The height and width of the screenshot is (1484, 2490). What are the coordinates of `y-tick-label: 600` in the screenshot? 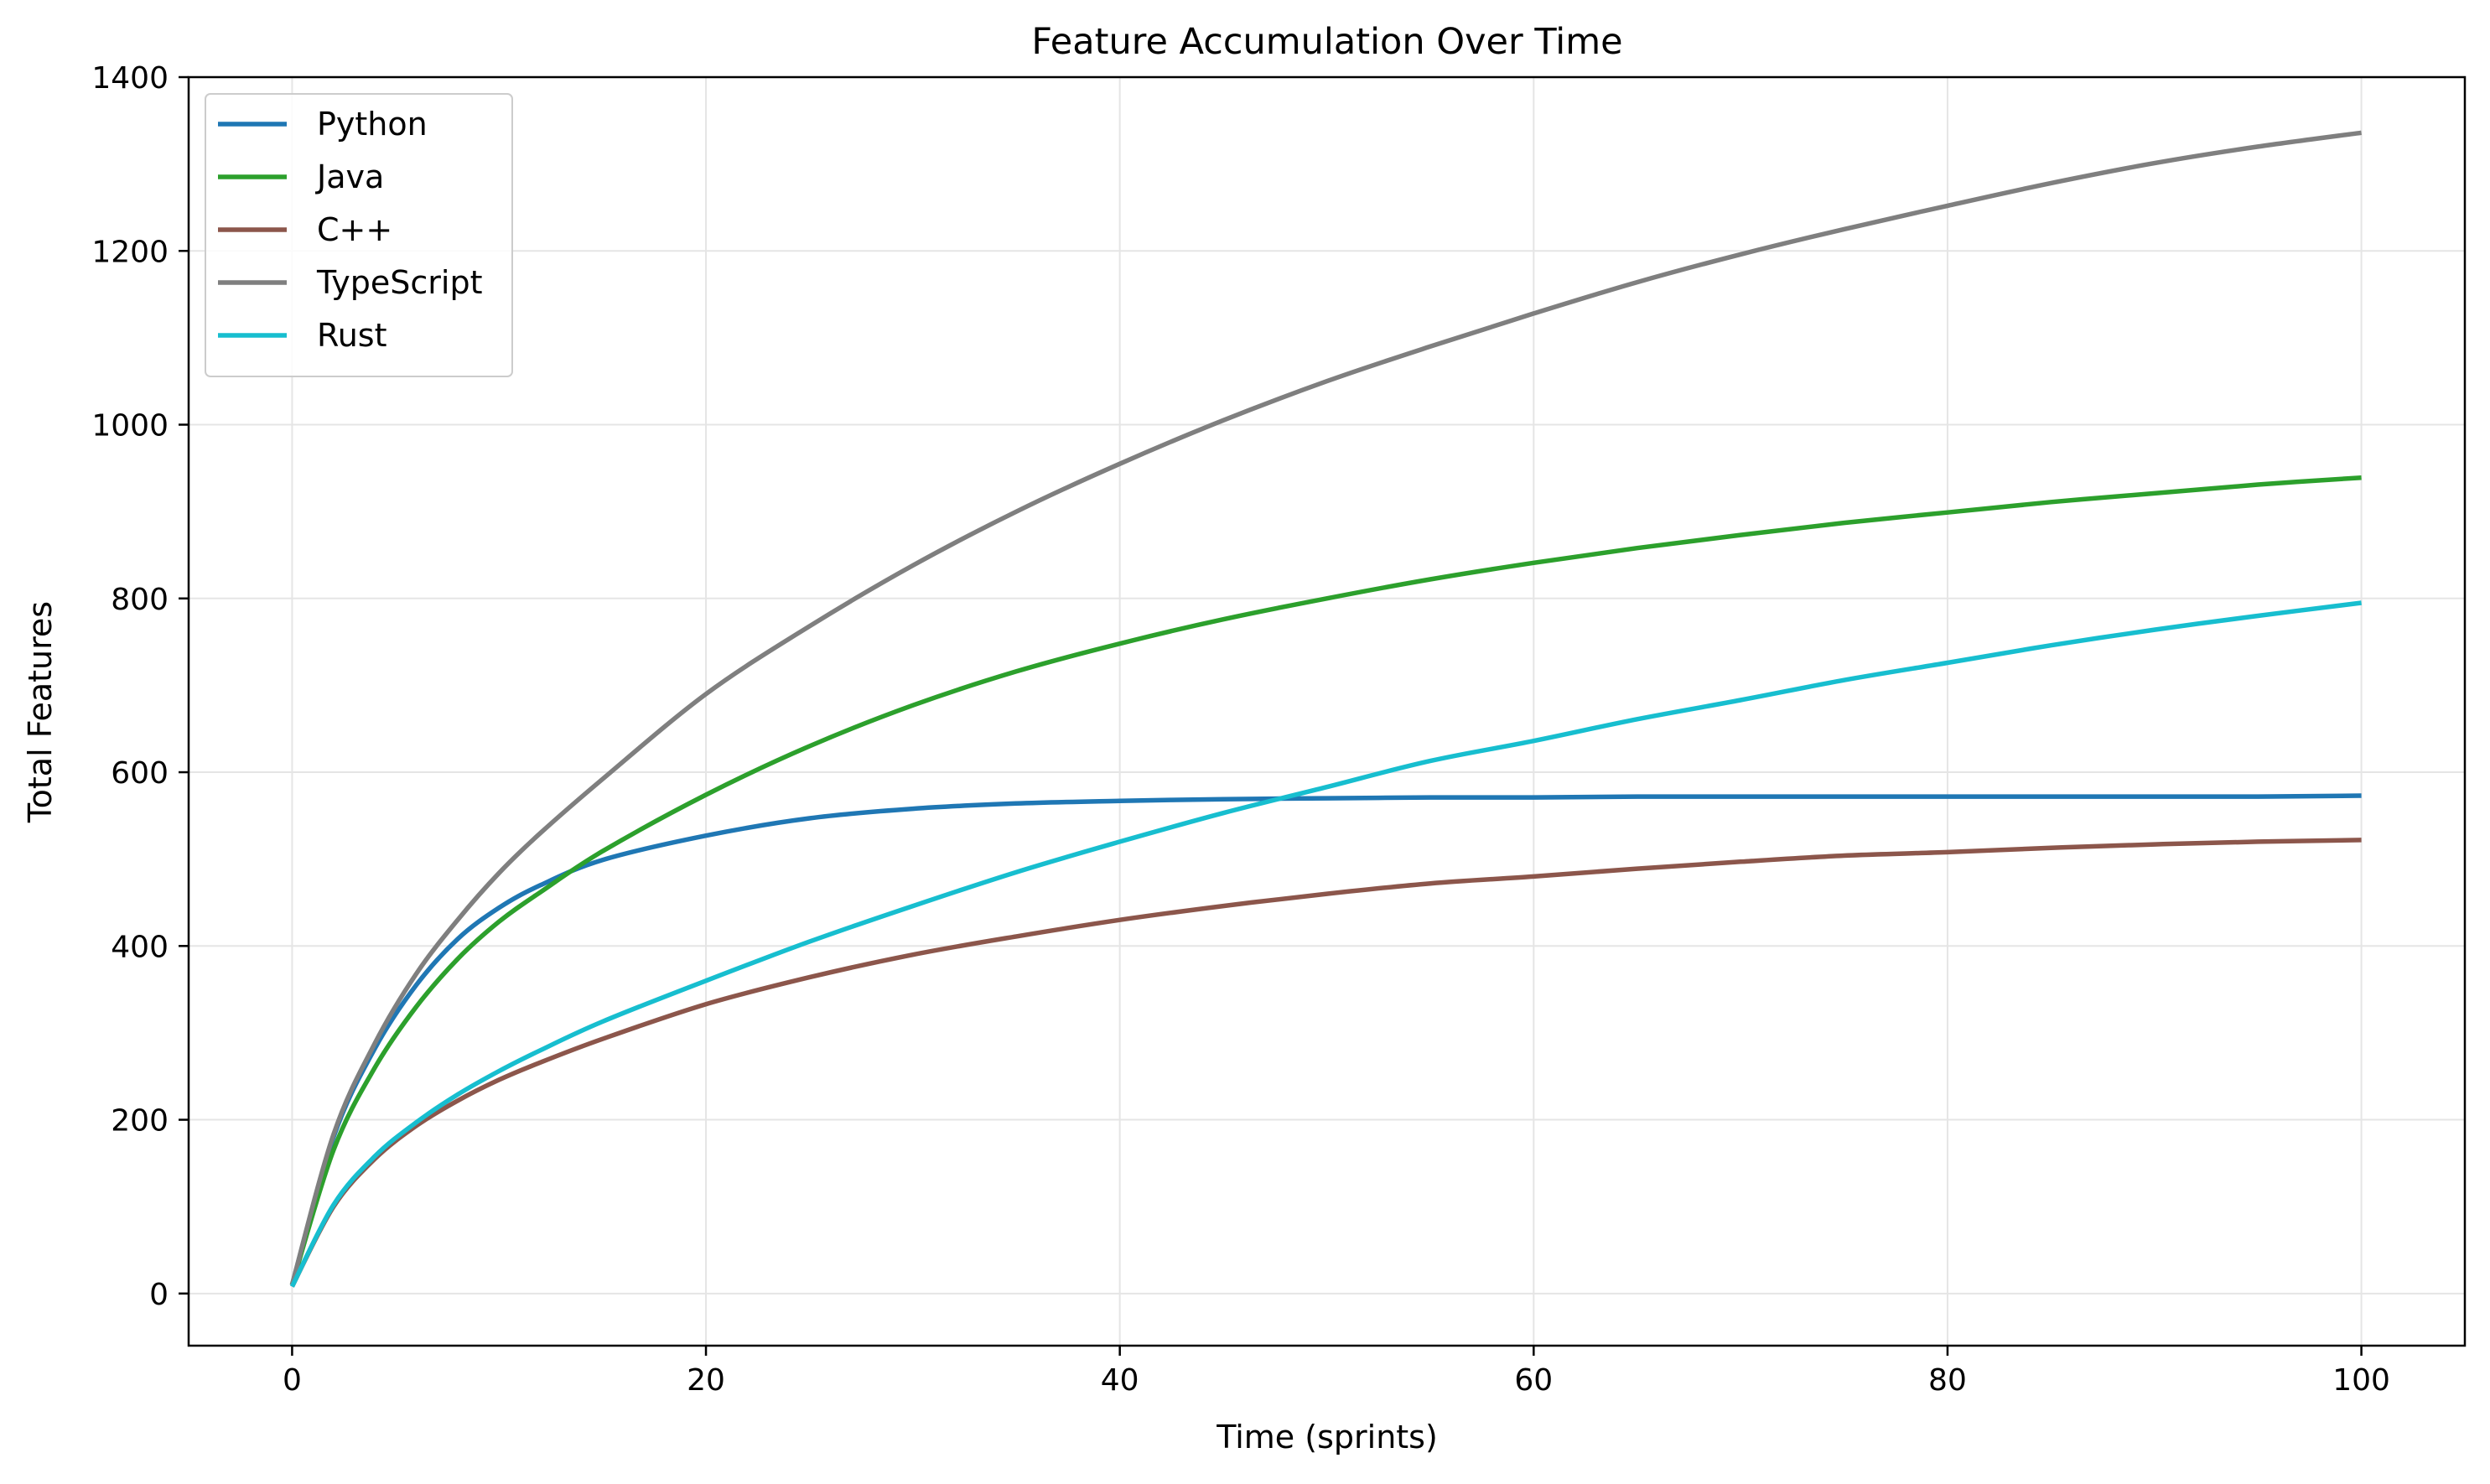 It's located at (140, 773).